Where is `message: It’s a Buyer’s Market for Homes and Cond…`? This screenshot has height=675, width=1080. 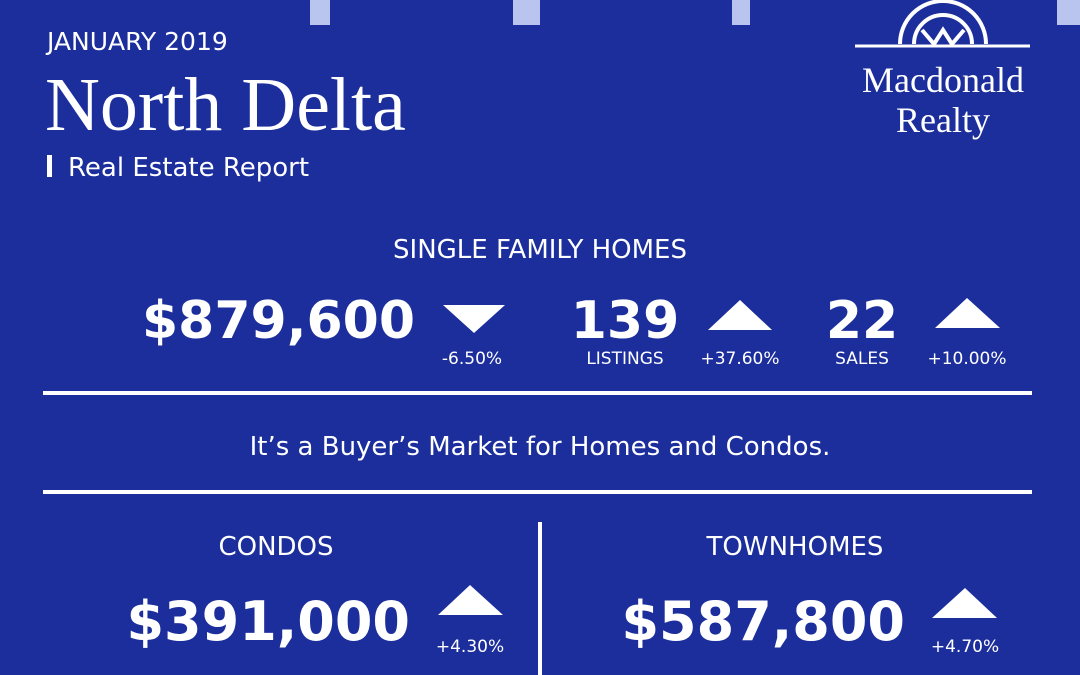 message: It’s a Buyer’s Market for Homes and Cond… is located at coordinates (540, 447).